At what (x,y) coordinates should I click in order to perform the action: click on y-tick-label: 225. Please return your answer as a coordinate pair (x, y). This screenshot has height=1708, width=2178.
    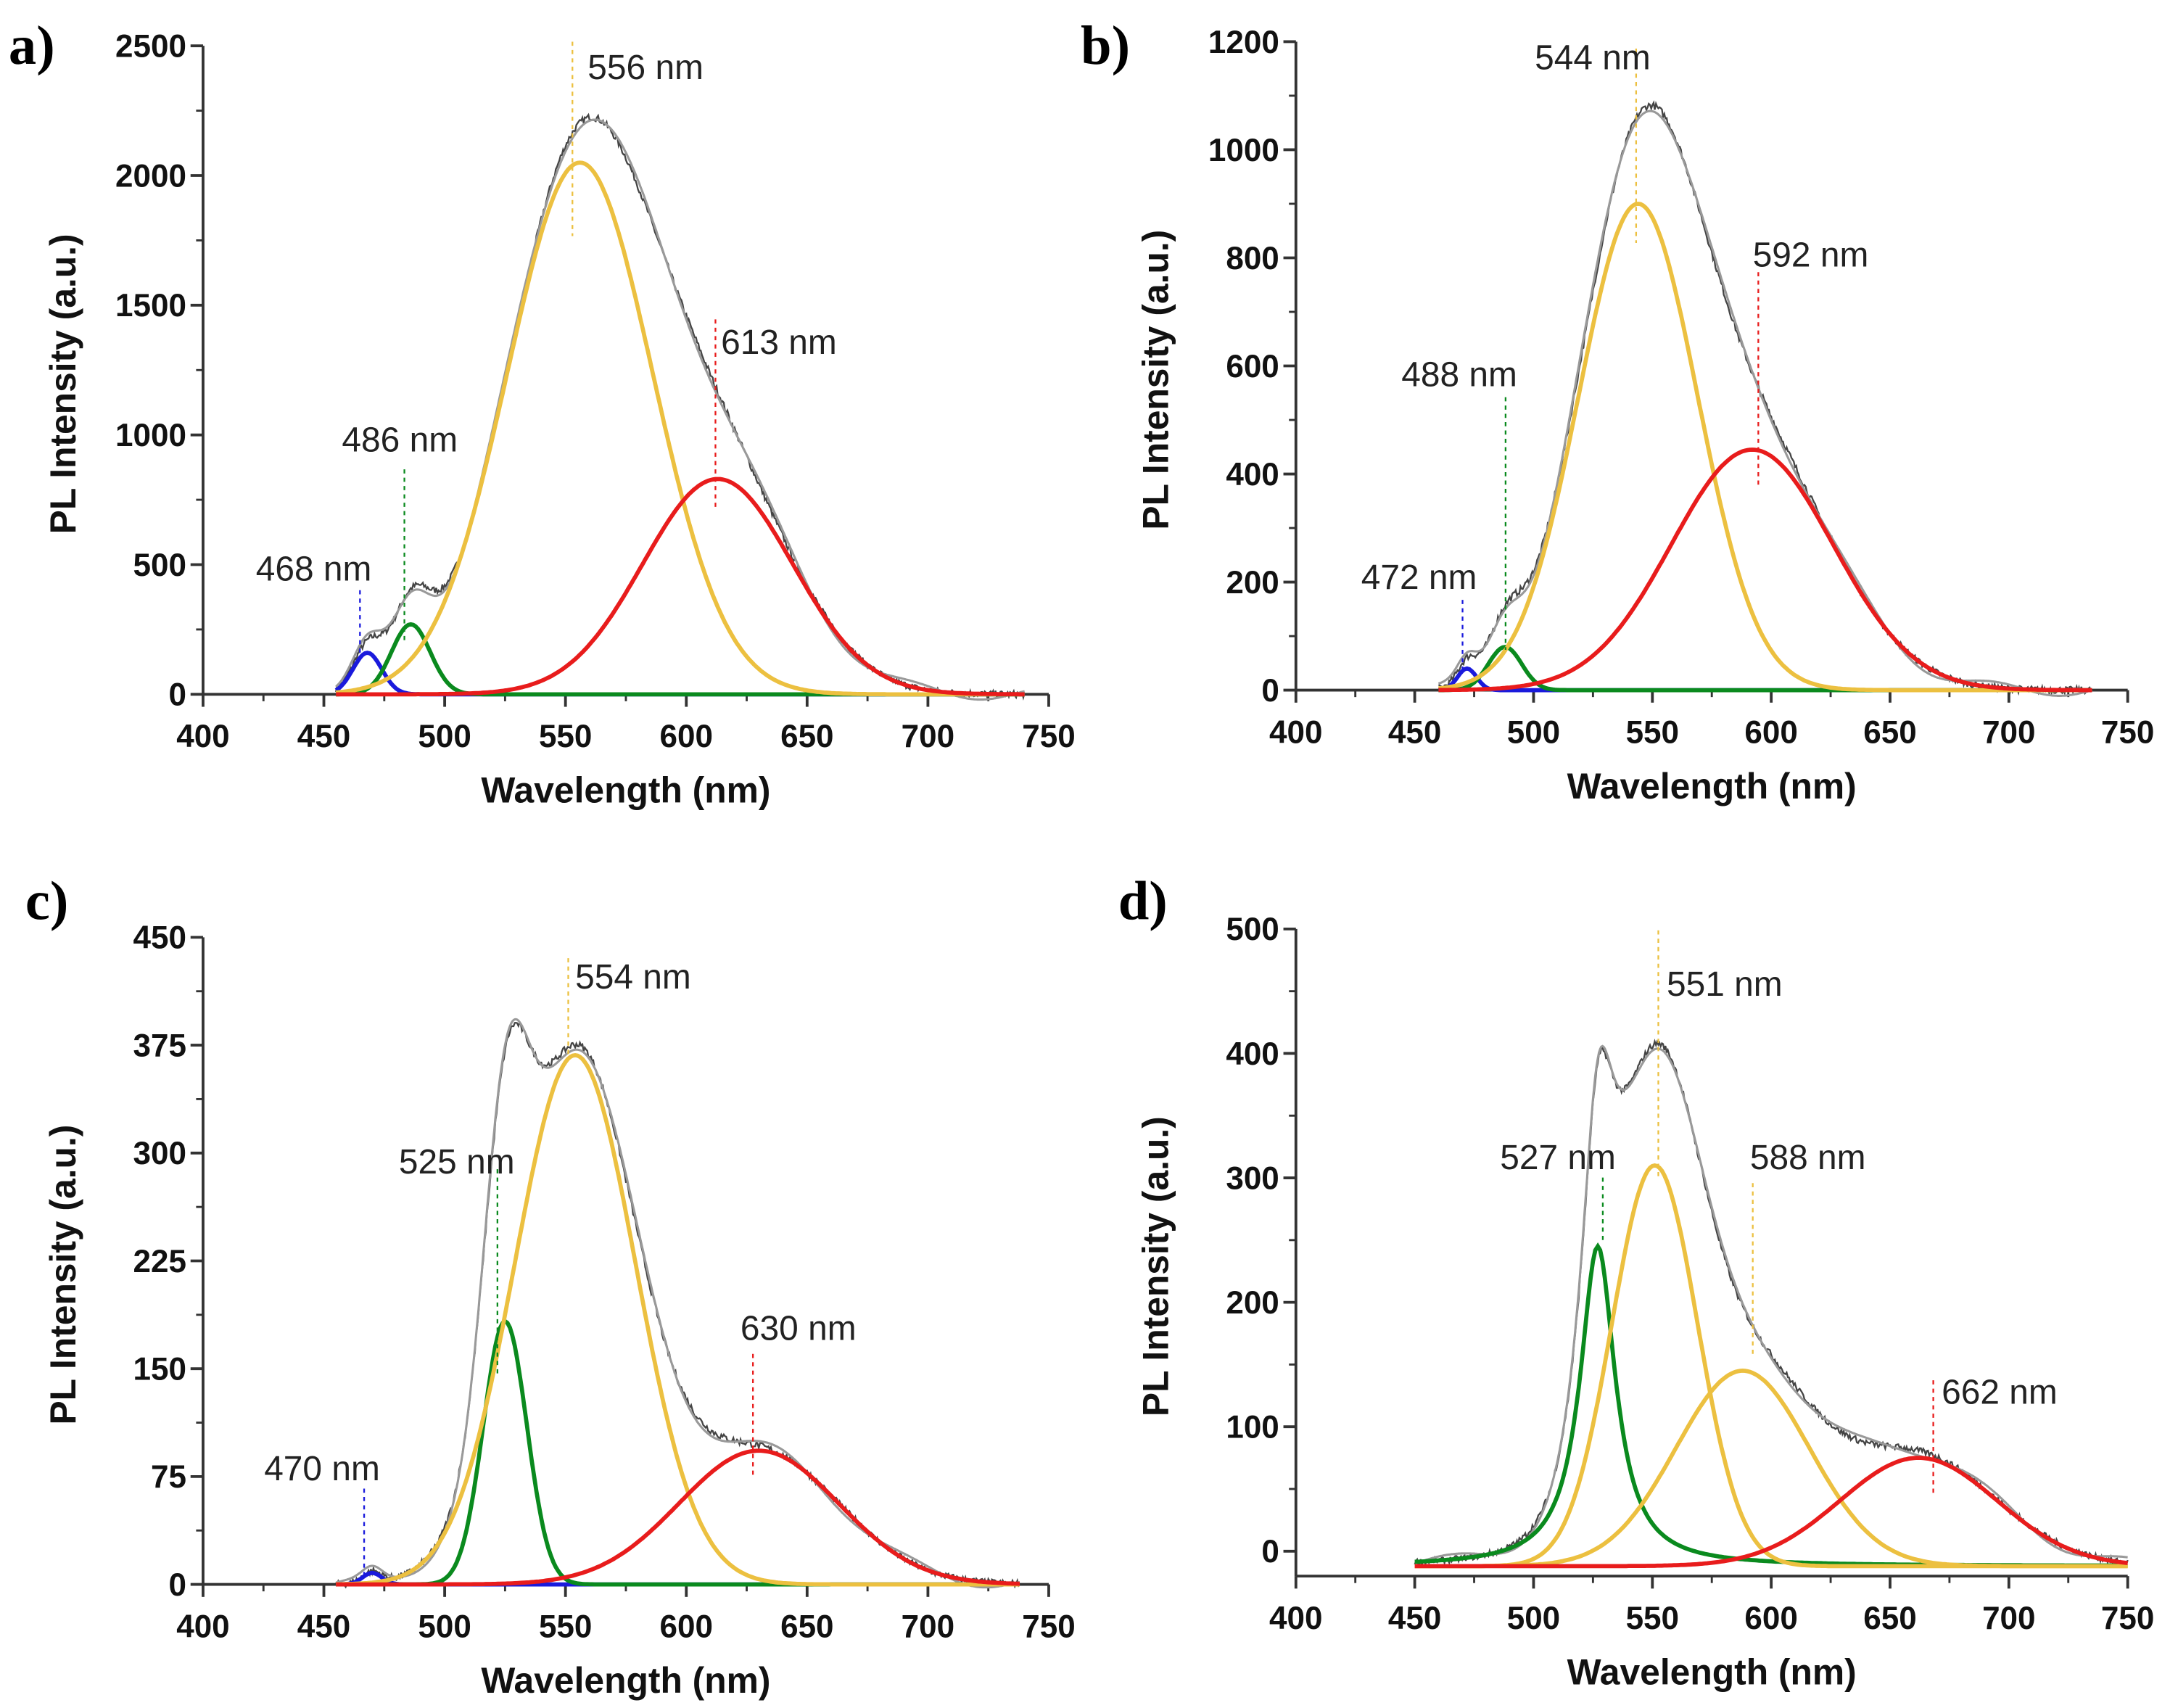
    Looking at the image, I should click on (159, 1261).